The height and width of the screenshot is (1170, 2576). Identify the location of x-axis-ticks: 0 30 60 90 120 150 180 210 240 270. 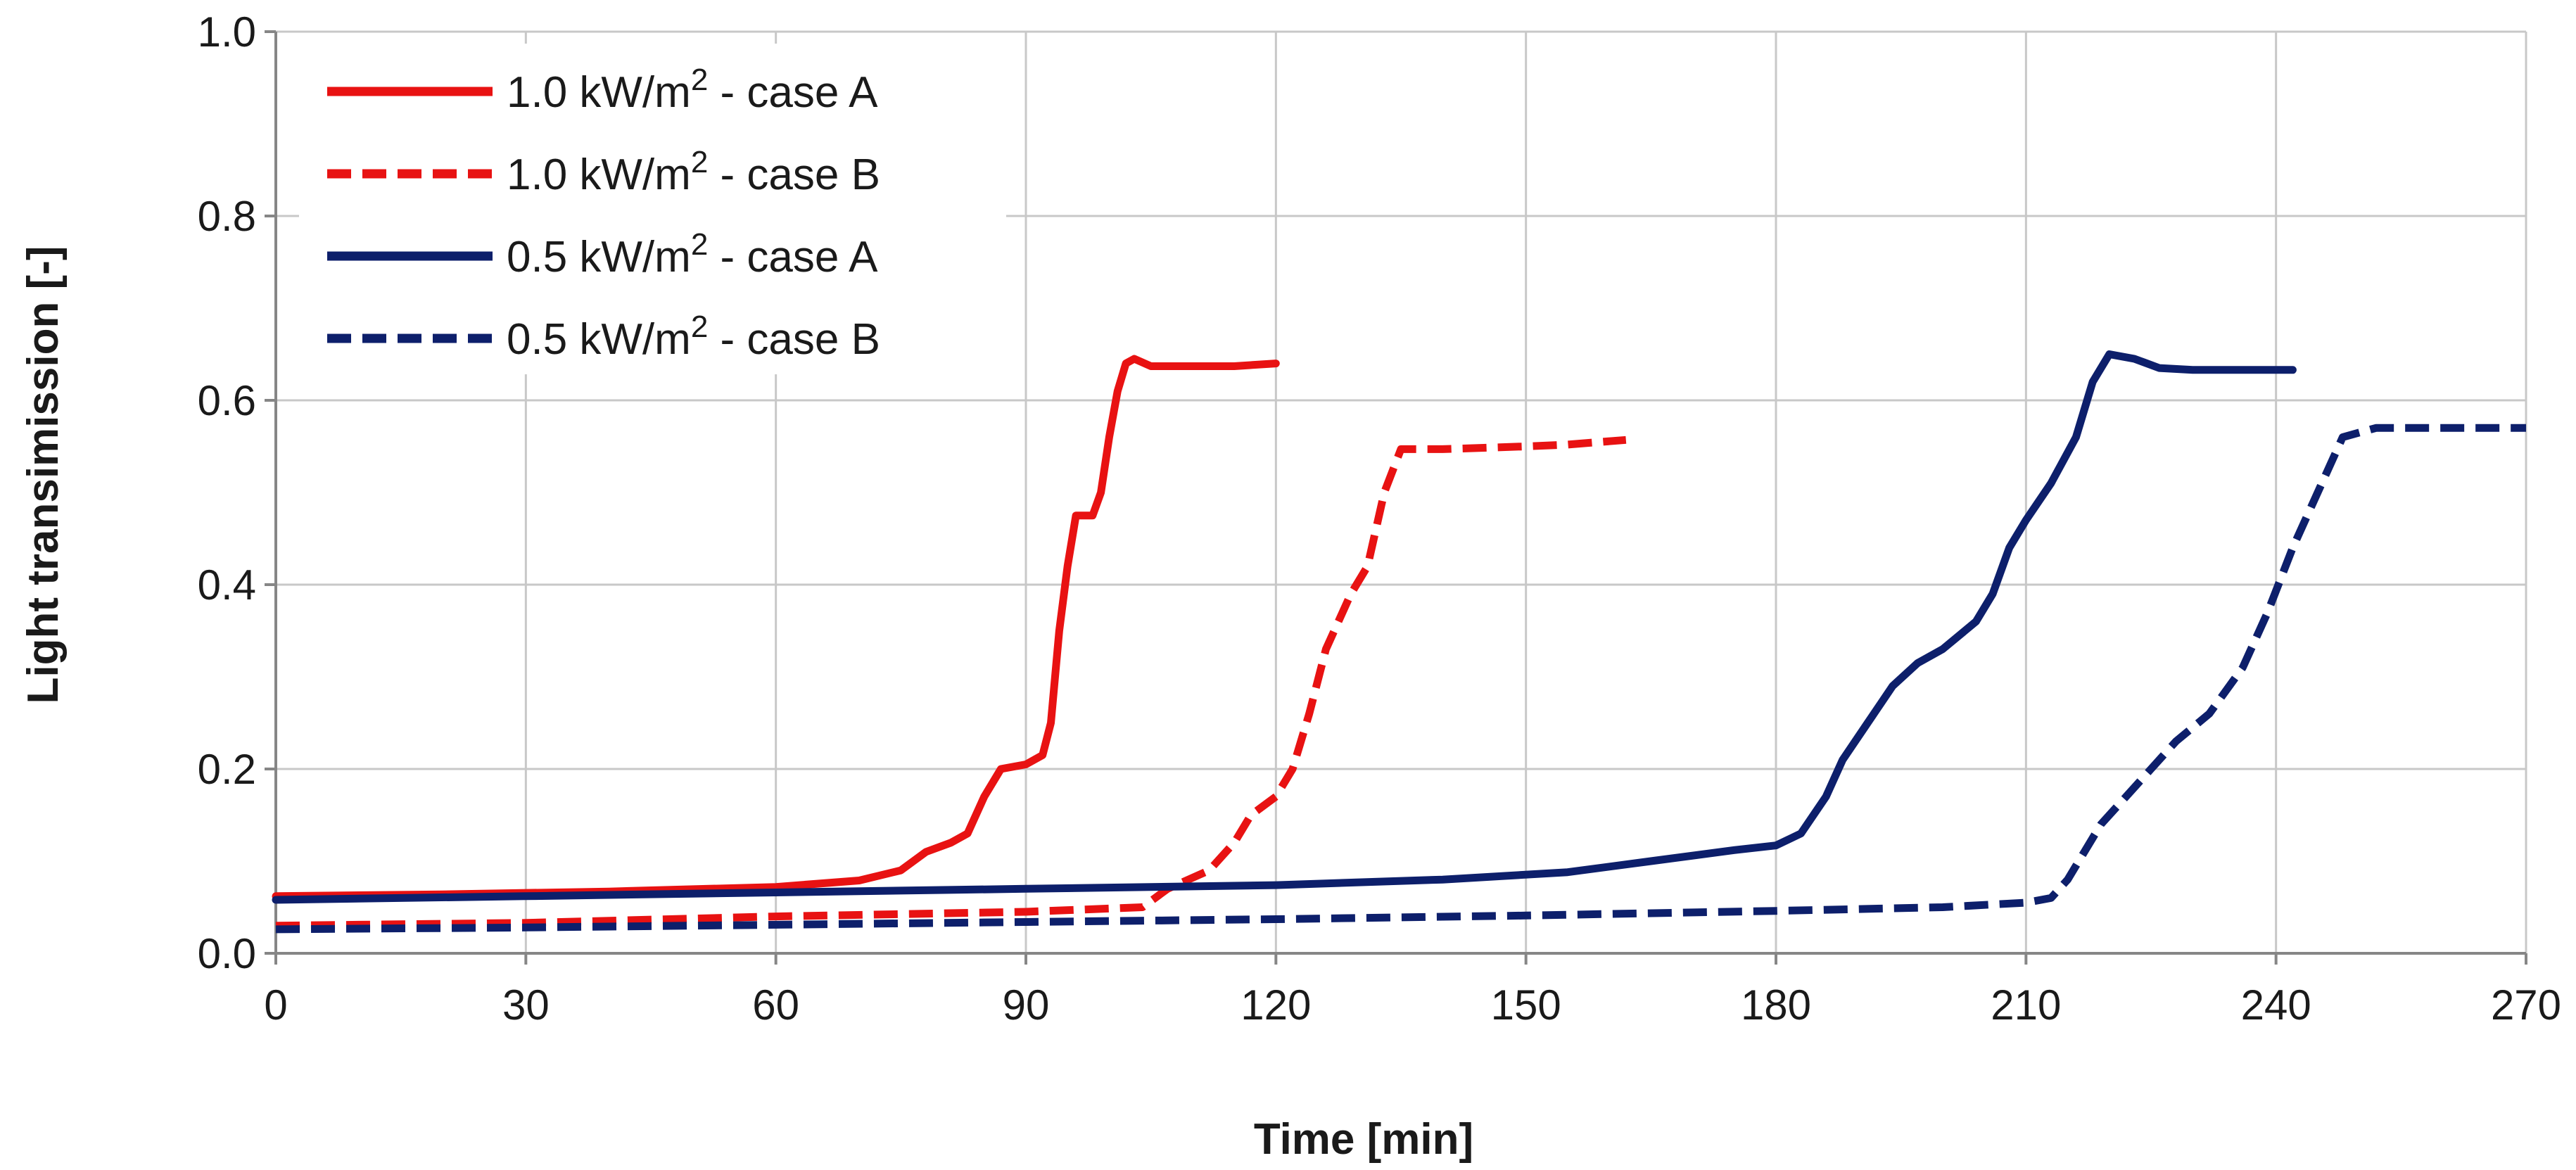
(1412, 991).